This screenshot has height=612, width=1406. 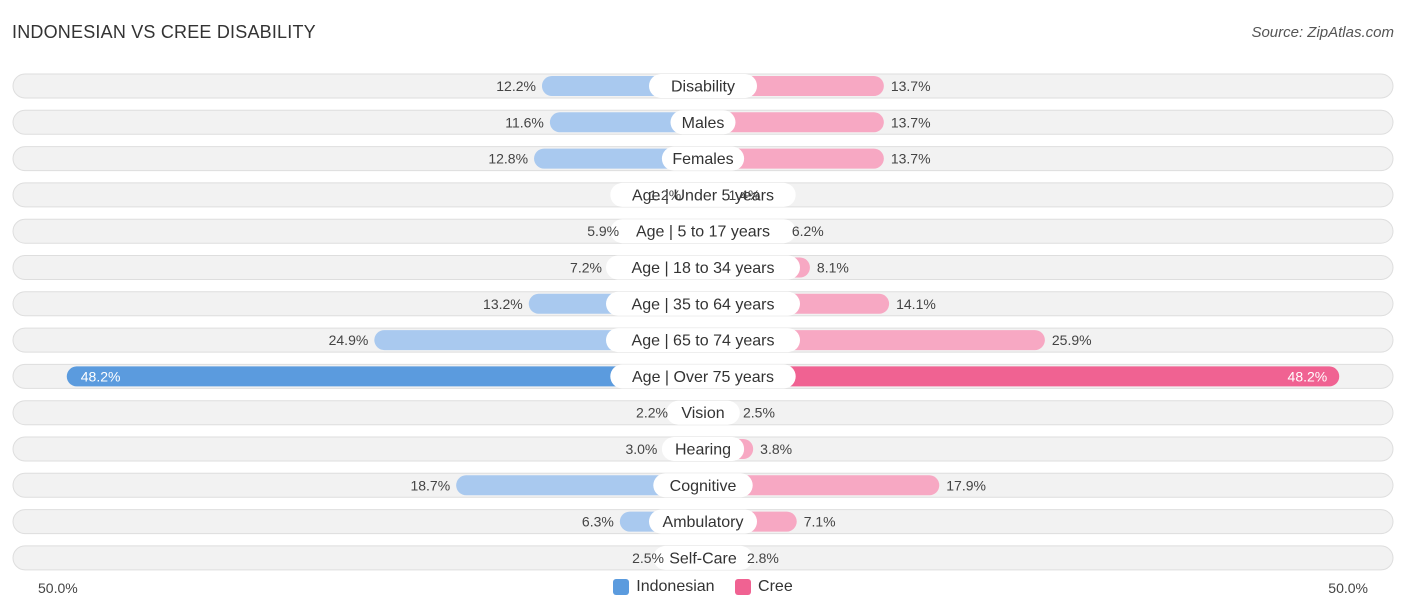 What do you see at coordinates (652, 413) in the screenshot?
I see `value-label-indonesian-vision: 2.2%` at bounding box center [652, 413].